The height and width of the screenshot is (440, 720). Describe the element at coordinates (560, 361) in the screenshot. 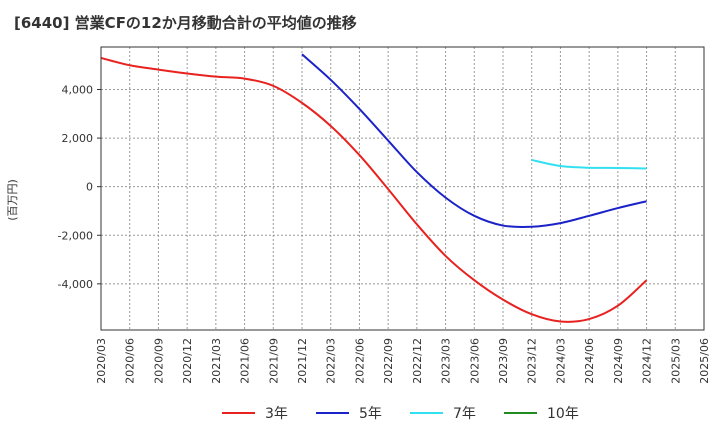

I see `x-tick-label: 2024/03` at that location.